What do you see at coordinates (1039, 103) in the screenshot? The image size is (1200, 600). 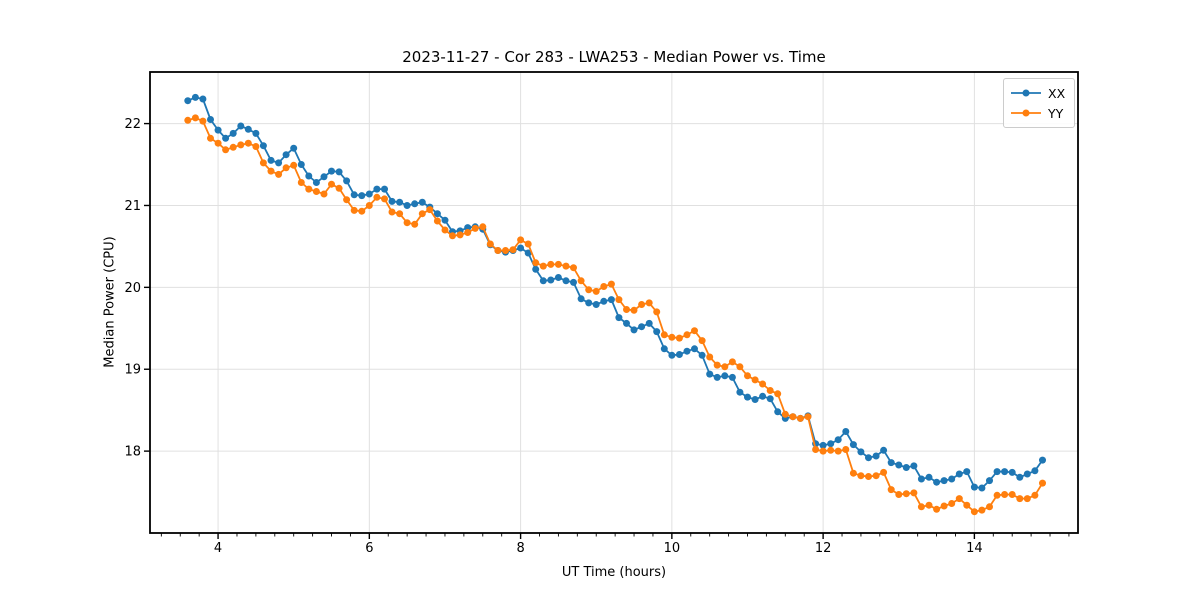 I see `legend: XX YY` at bounding box center [1039, 103].